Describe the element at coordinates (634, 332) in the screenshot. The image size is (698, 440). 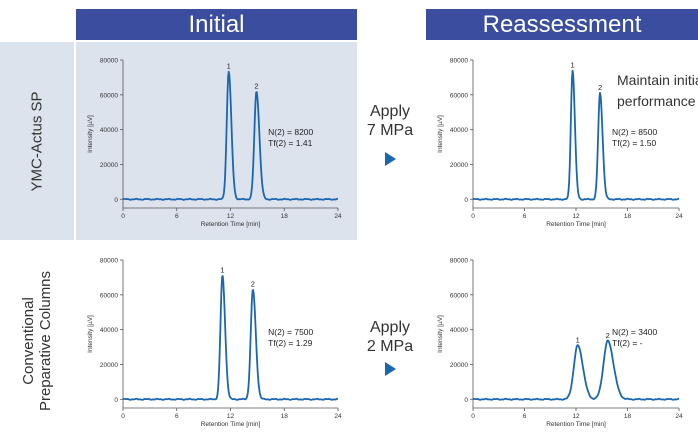
I see `stat-theoretical-plates: N(2) = 3400` at that location.